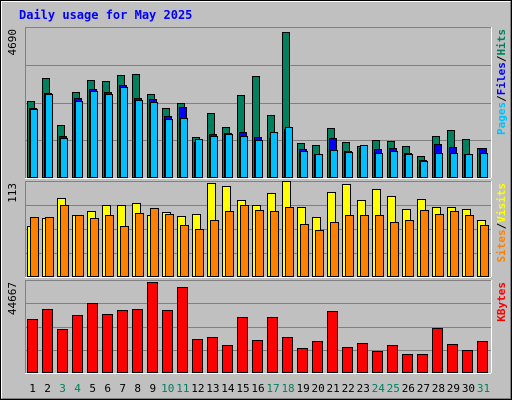 The image size is (512, 405). Describe the element at coordinates (197, 388) in the screenshot. I see `x-tick-label-12: 12` at that location.